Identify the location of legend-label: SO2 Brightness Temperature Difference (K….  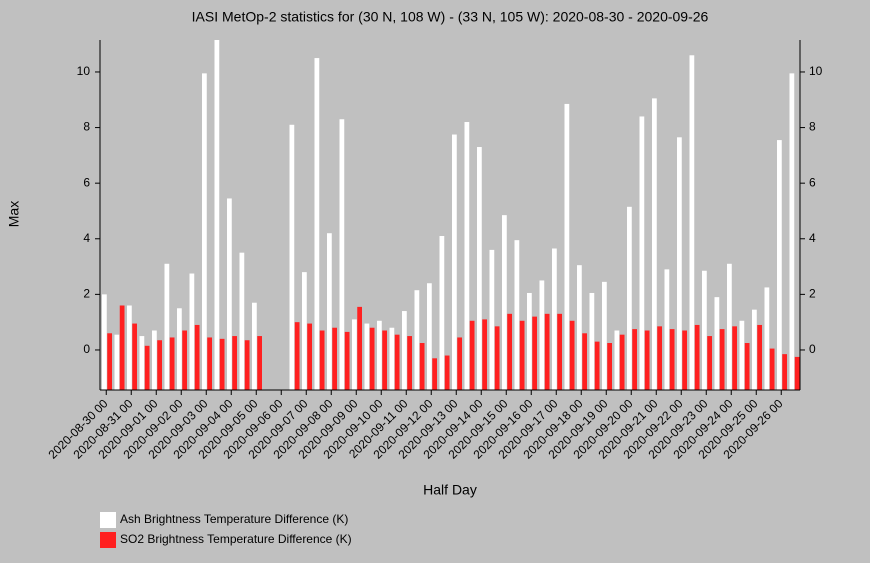
(236, 539).